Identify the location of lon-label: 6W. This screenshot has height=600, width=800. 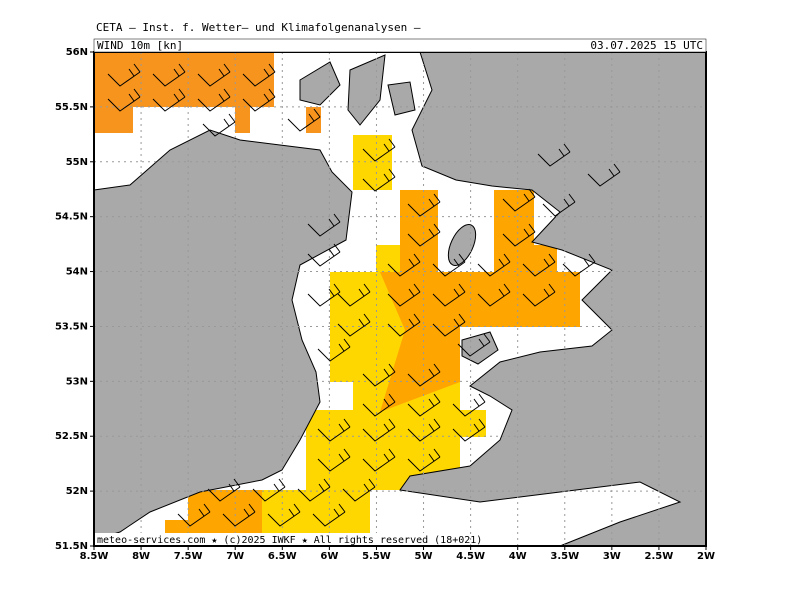
(329, 556).